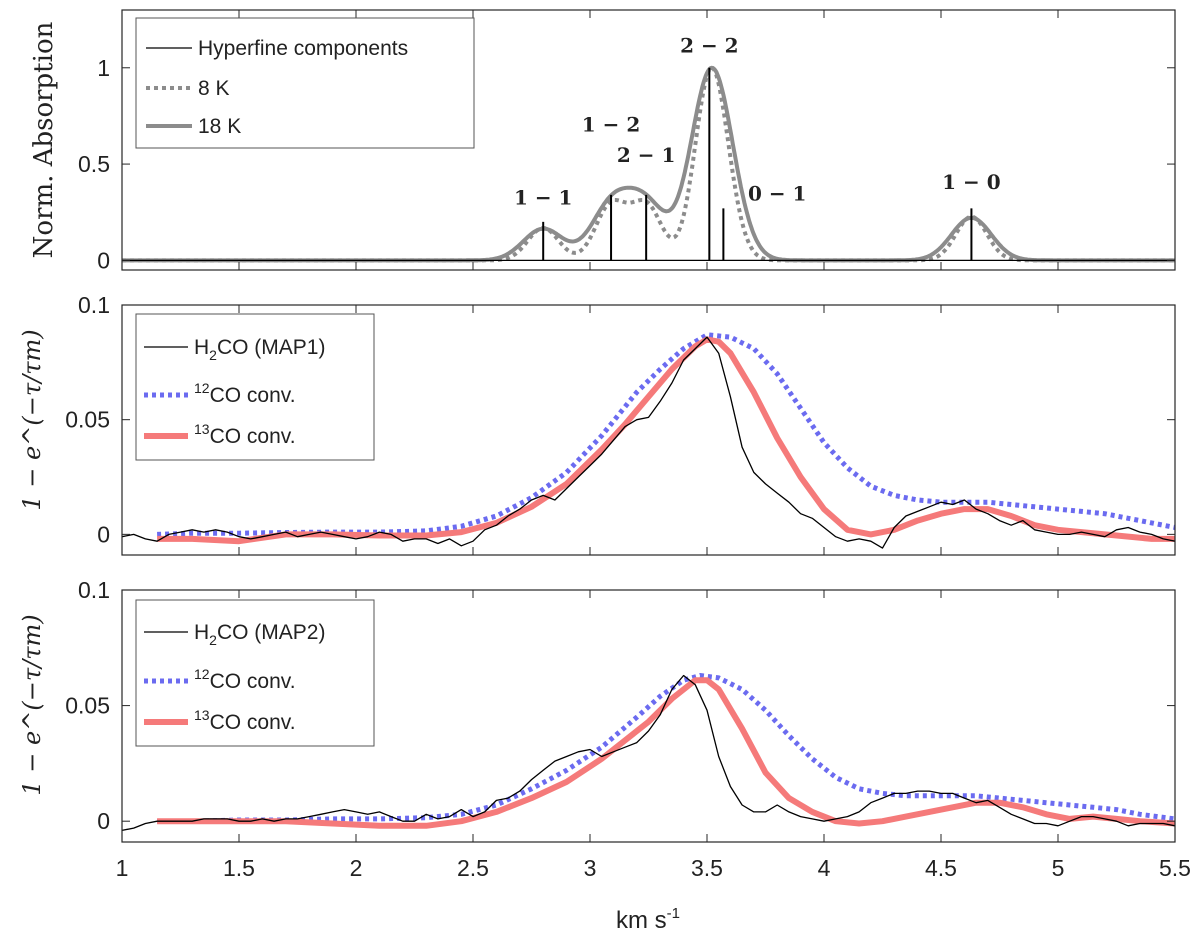 Image resolution: width=1200 pixels, height=942 pixels. What do you see at coordinates (543, 198) in the screenshot?
I see `hyperfine-component-label: 1 − 1` at bounding box center [543, 198].